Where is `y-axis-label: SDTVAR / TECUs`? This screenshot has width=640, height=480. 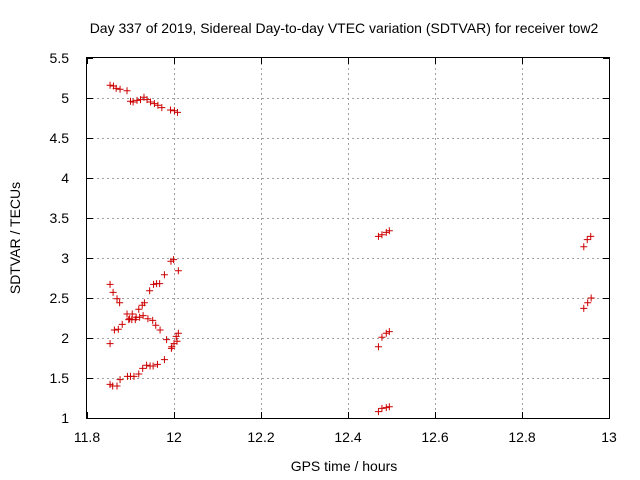
y-axis-label: SDTVAR / TECUs is located at coordinates (15, 238).